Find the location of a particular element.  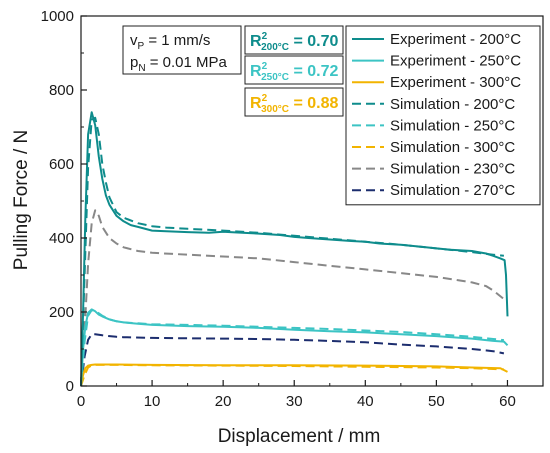

r2-subscript: 250°C is located at coordinates (275, 77).